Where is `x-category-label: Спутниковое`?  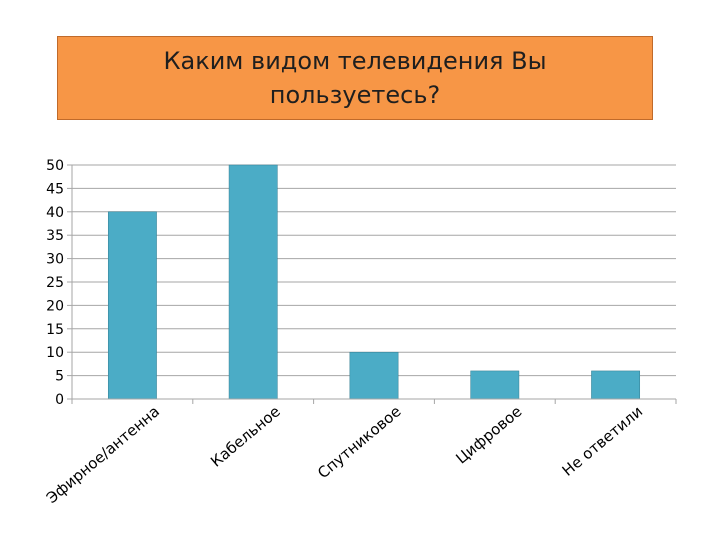 x-category-label: Спутниковое is located at coordinates (359, 442).